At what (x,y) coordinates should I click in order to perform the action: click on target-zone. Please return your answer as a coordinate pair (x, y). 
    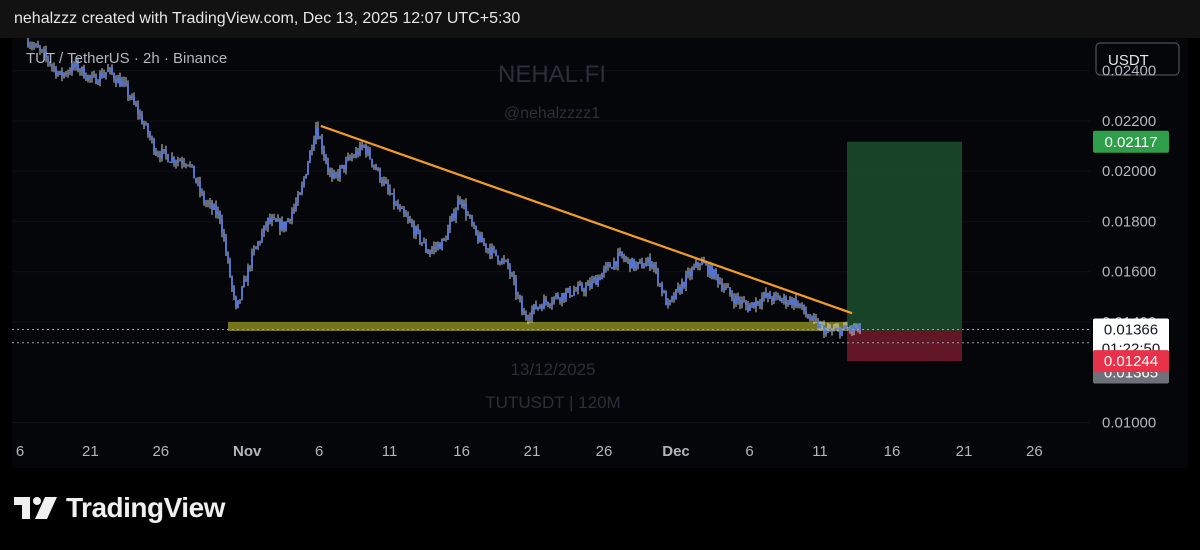
    Looking at the image, I should click on (904, 236).